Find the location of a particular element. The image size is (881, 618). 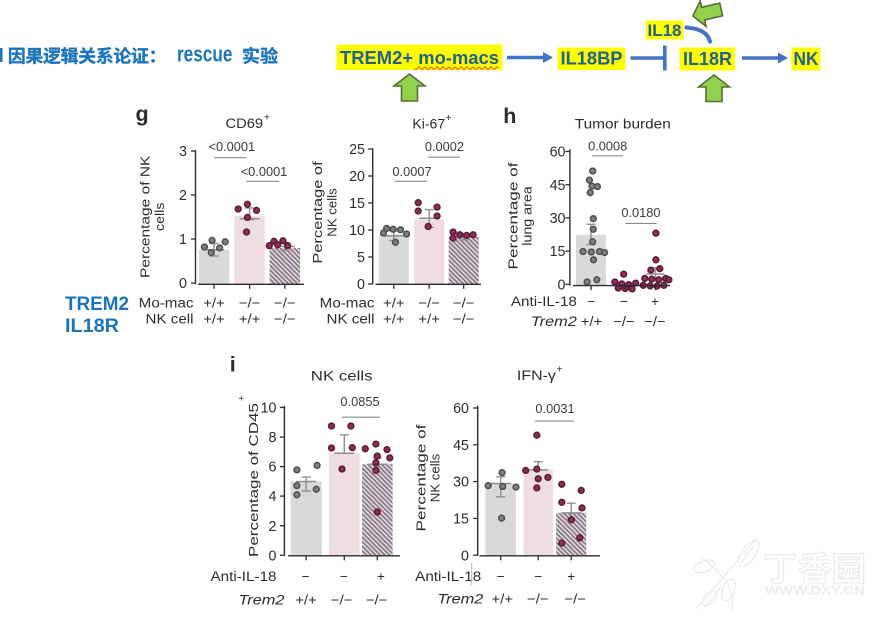

svg-text: 0.0855 is located at coordinates (359, 401).